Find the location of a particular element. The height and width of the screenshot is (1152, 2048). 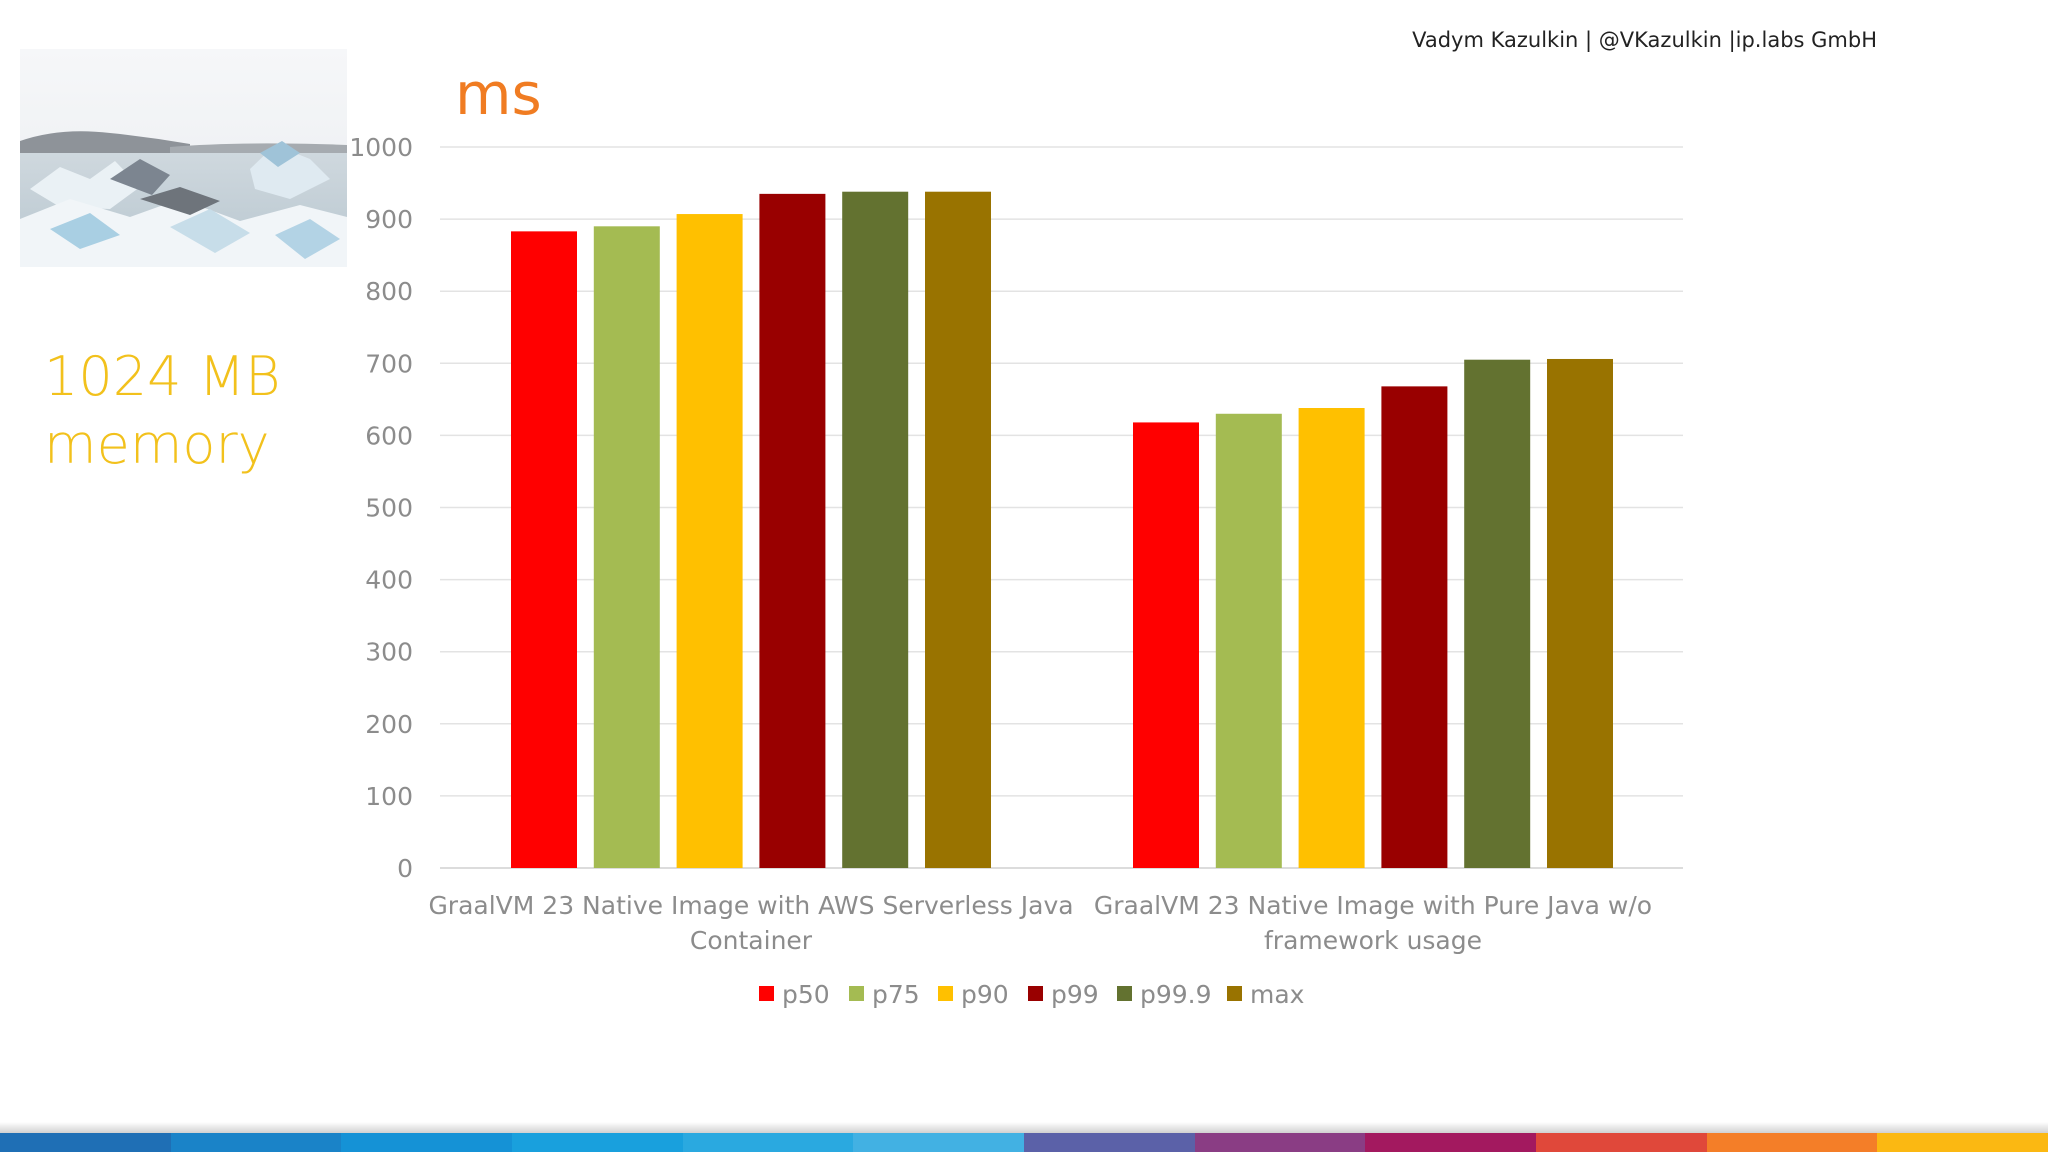

icebergs-photo is located at coordinates (183, 158).